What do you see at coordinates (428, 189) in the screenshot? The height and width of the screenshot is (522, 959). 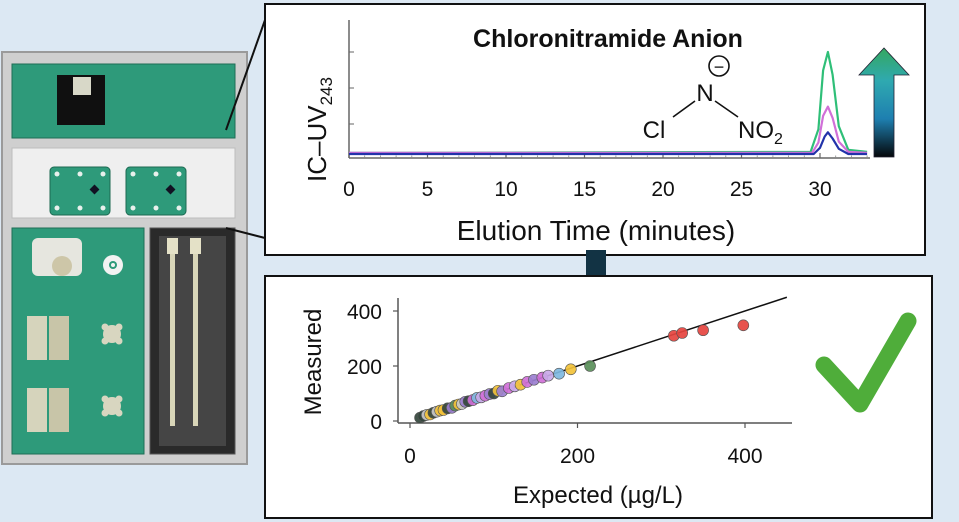 I see `chromatogram-x-tick-label: 5` at bounding box center [428, 189].